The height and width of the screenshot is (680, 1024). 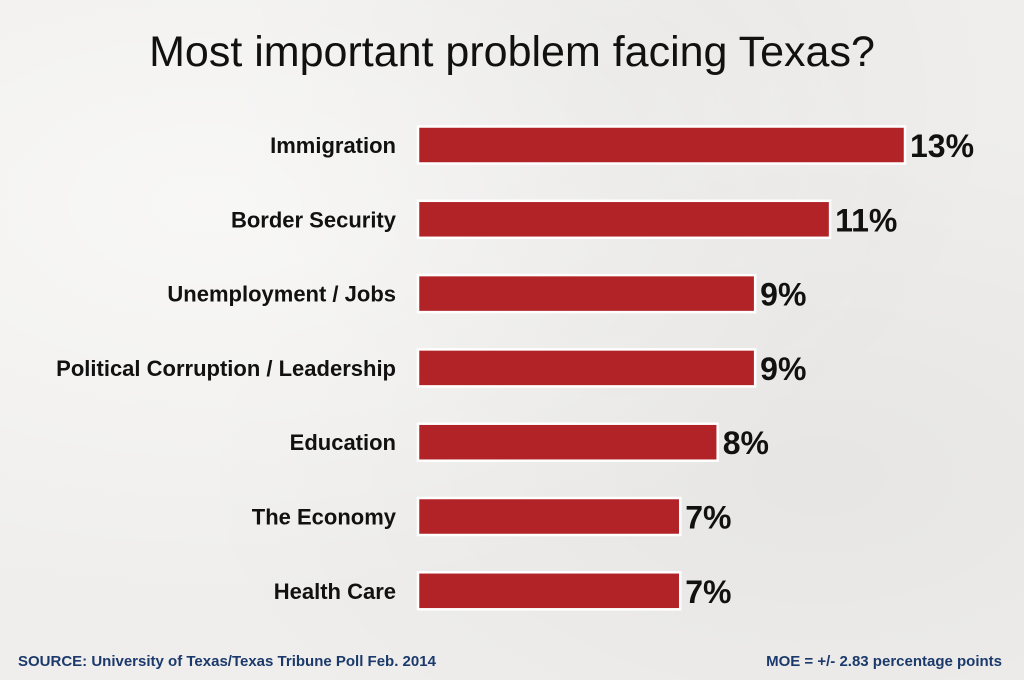 I want to click on category-label: Unemployment / Jobs, so click(x=281, y=294).